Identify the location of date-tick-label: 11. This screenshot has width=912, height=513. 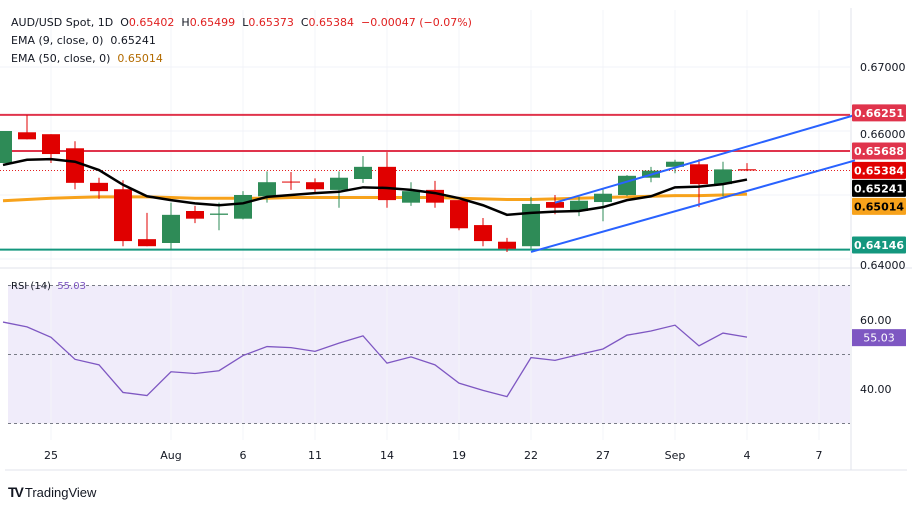
(315, 455).